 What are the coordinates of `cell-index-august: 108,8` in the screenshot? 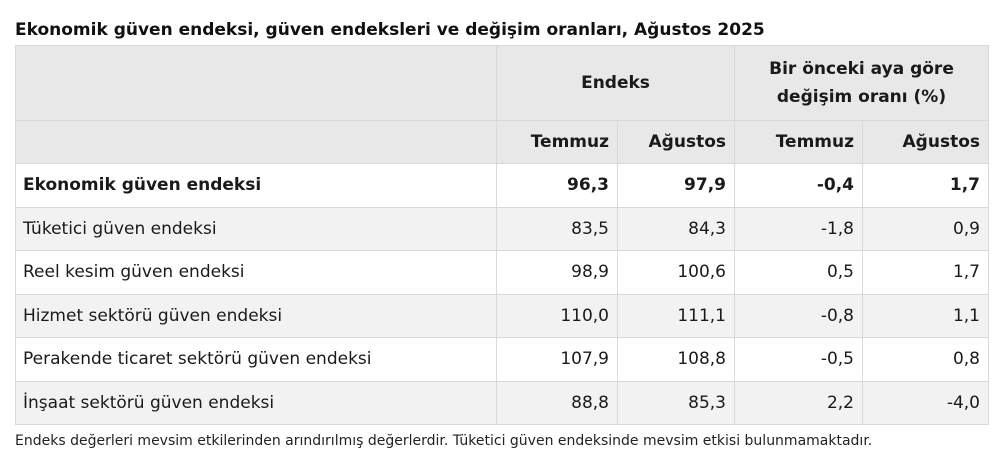 It's located at (676, 359).